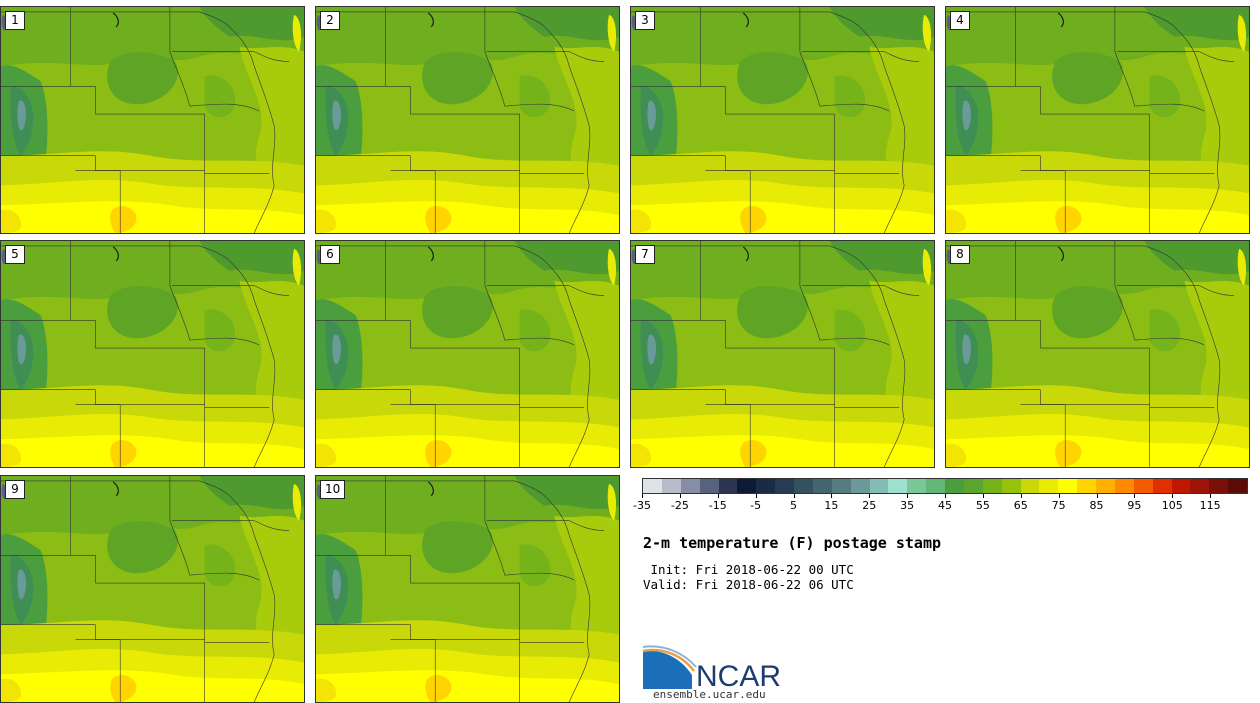  I want to click on ensemble-member-panel: 2, so click(467, 120).